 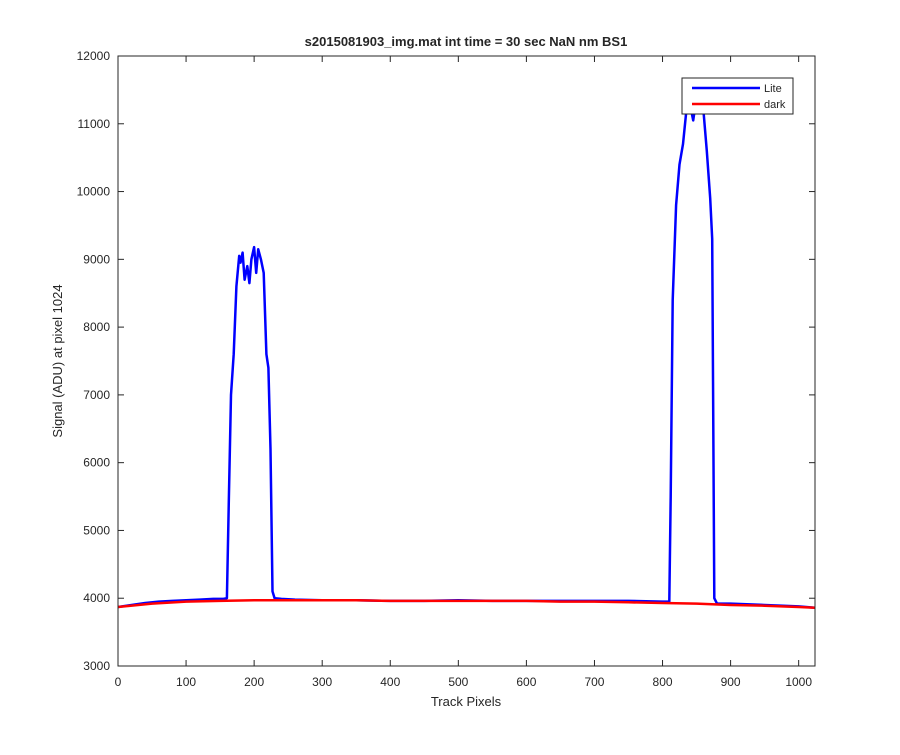 I want to click on legend-box, so click(x=737, y=96).